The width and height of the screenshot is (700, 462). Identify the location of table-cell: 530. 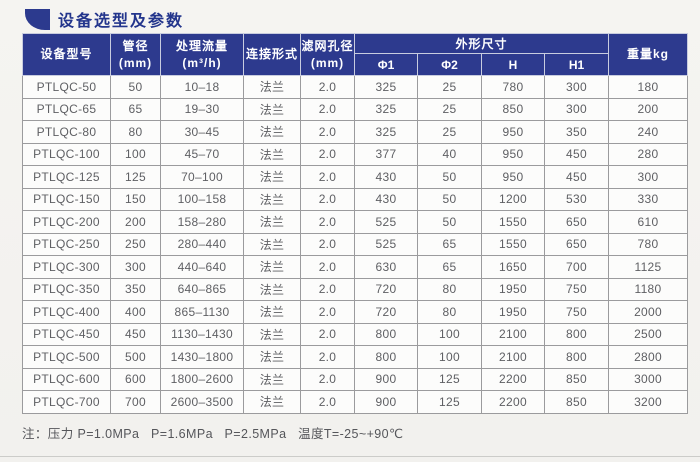
(576, 199).